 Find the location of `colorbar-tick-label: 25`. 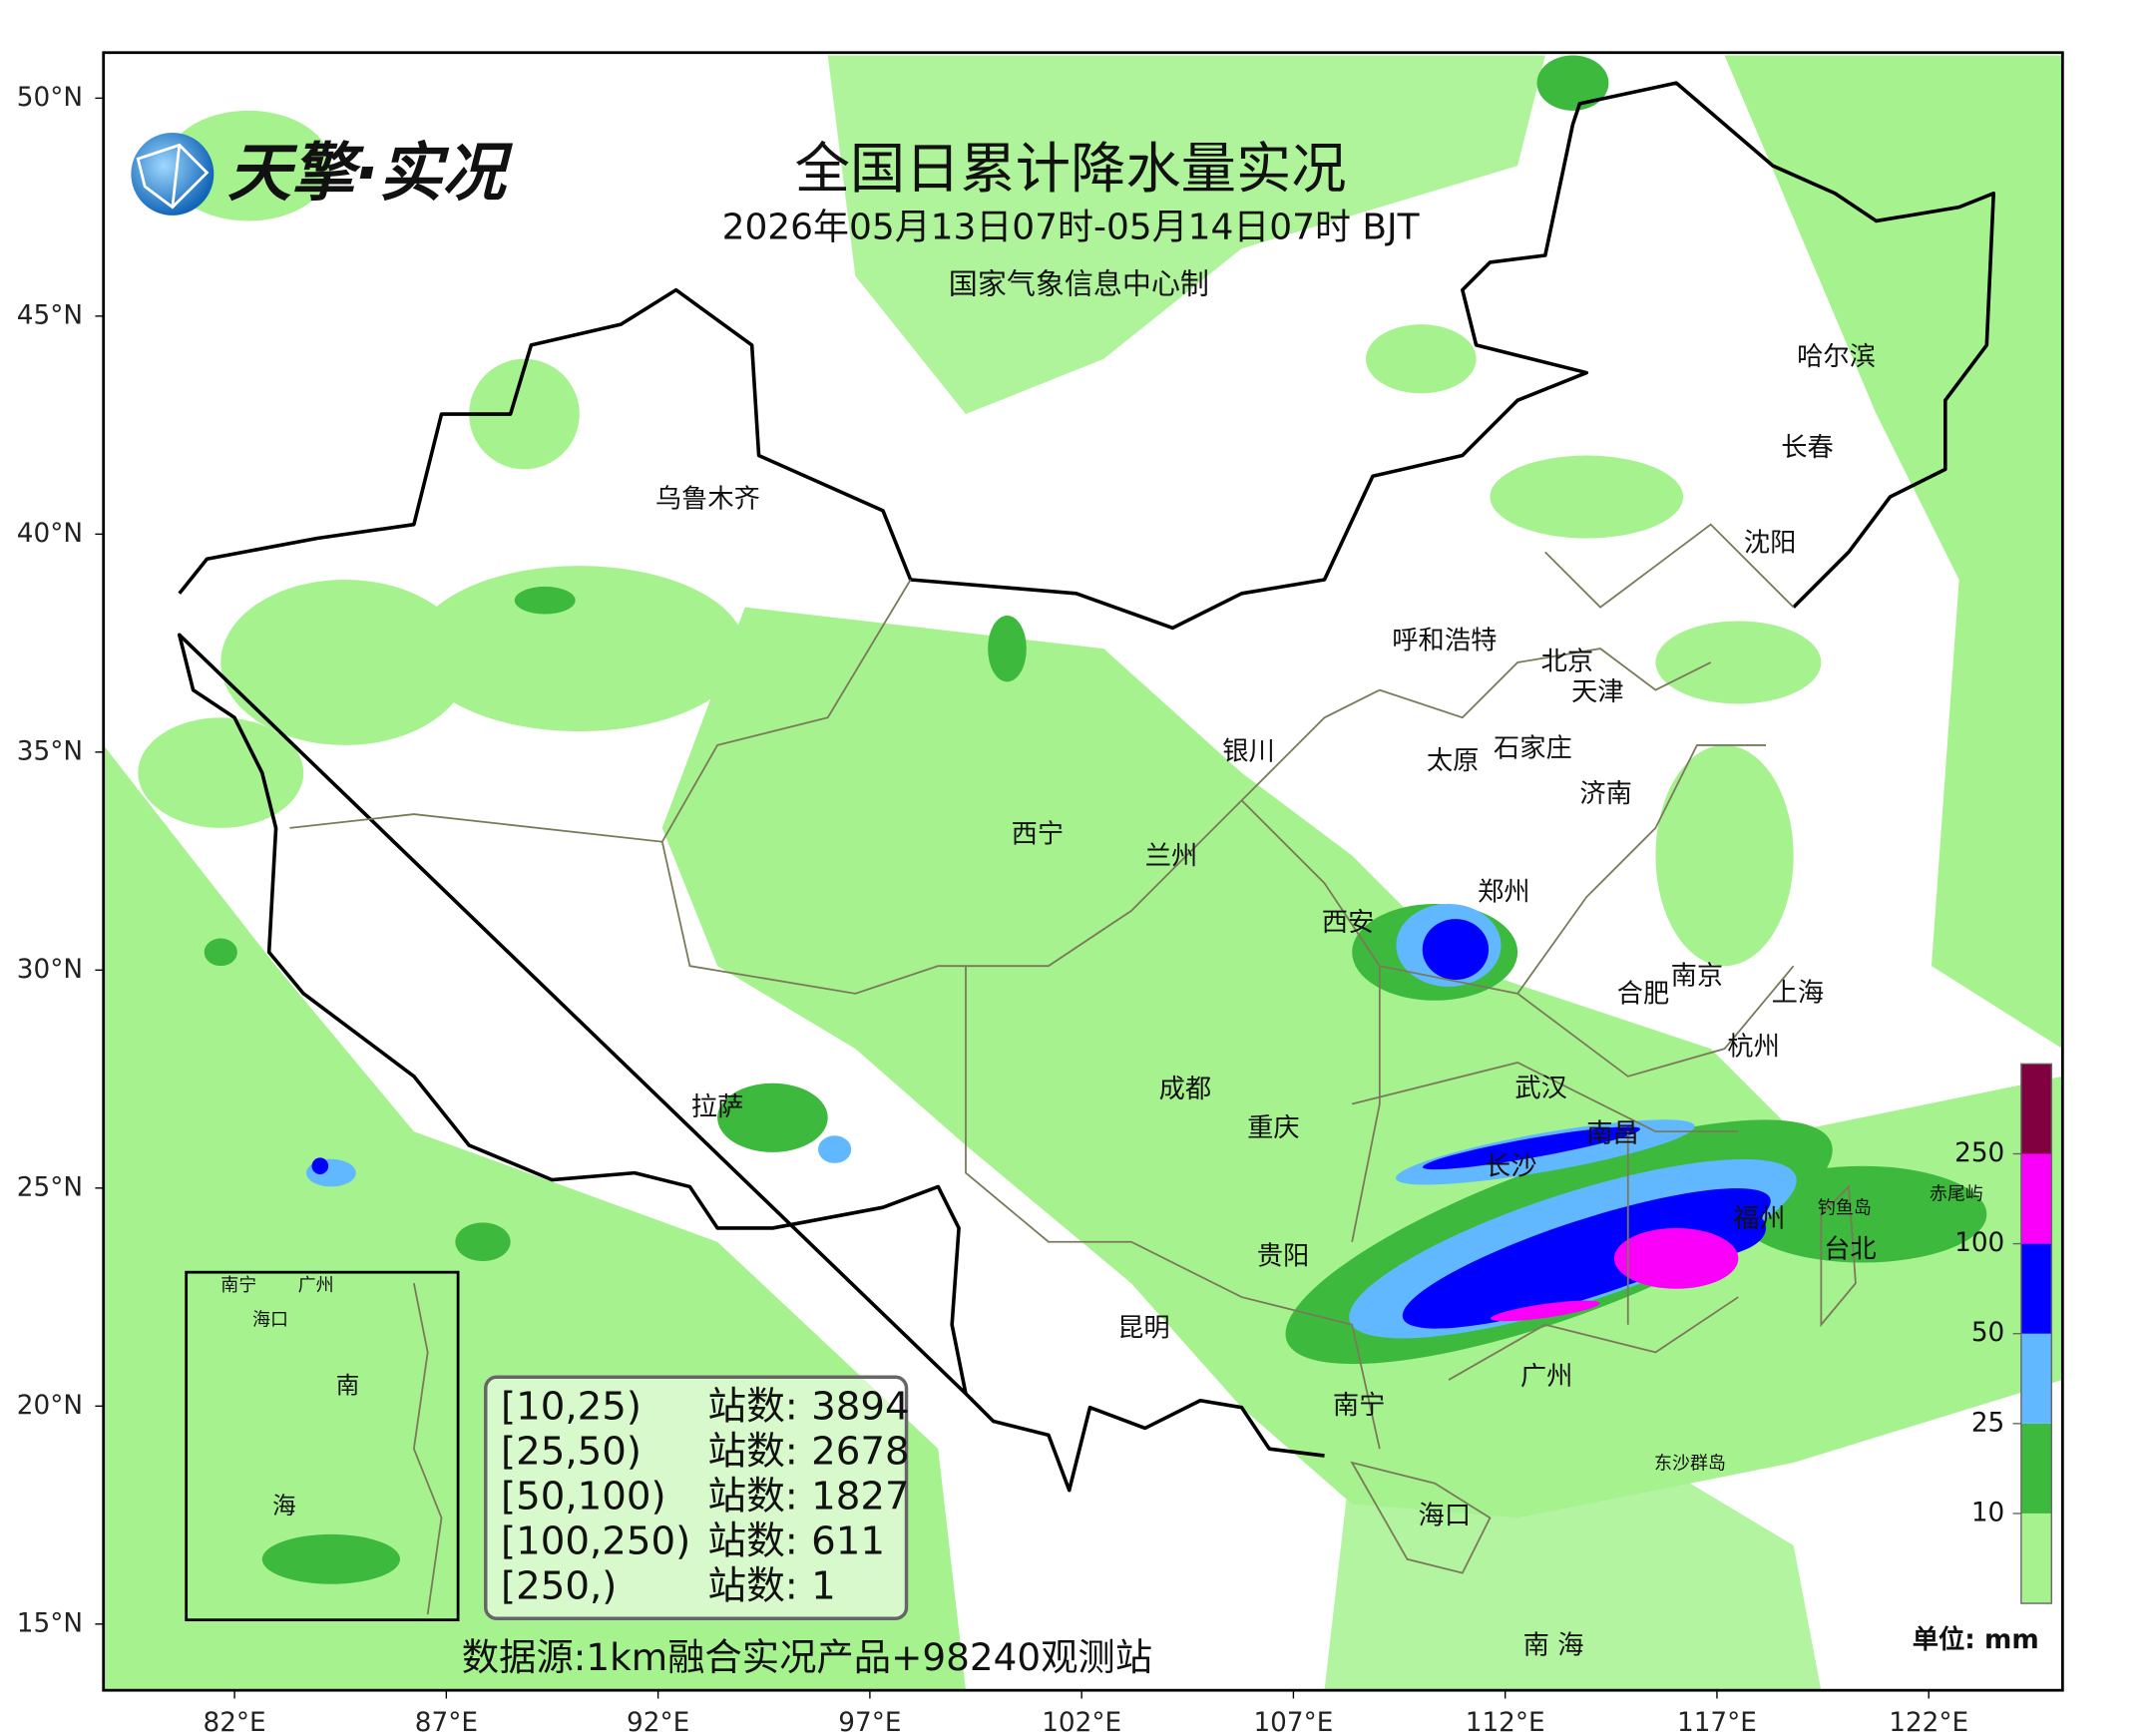

colorbar-tick-label: 25 is located at coordinates (1987, 1423).